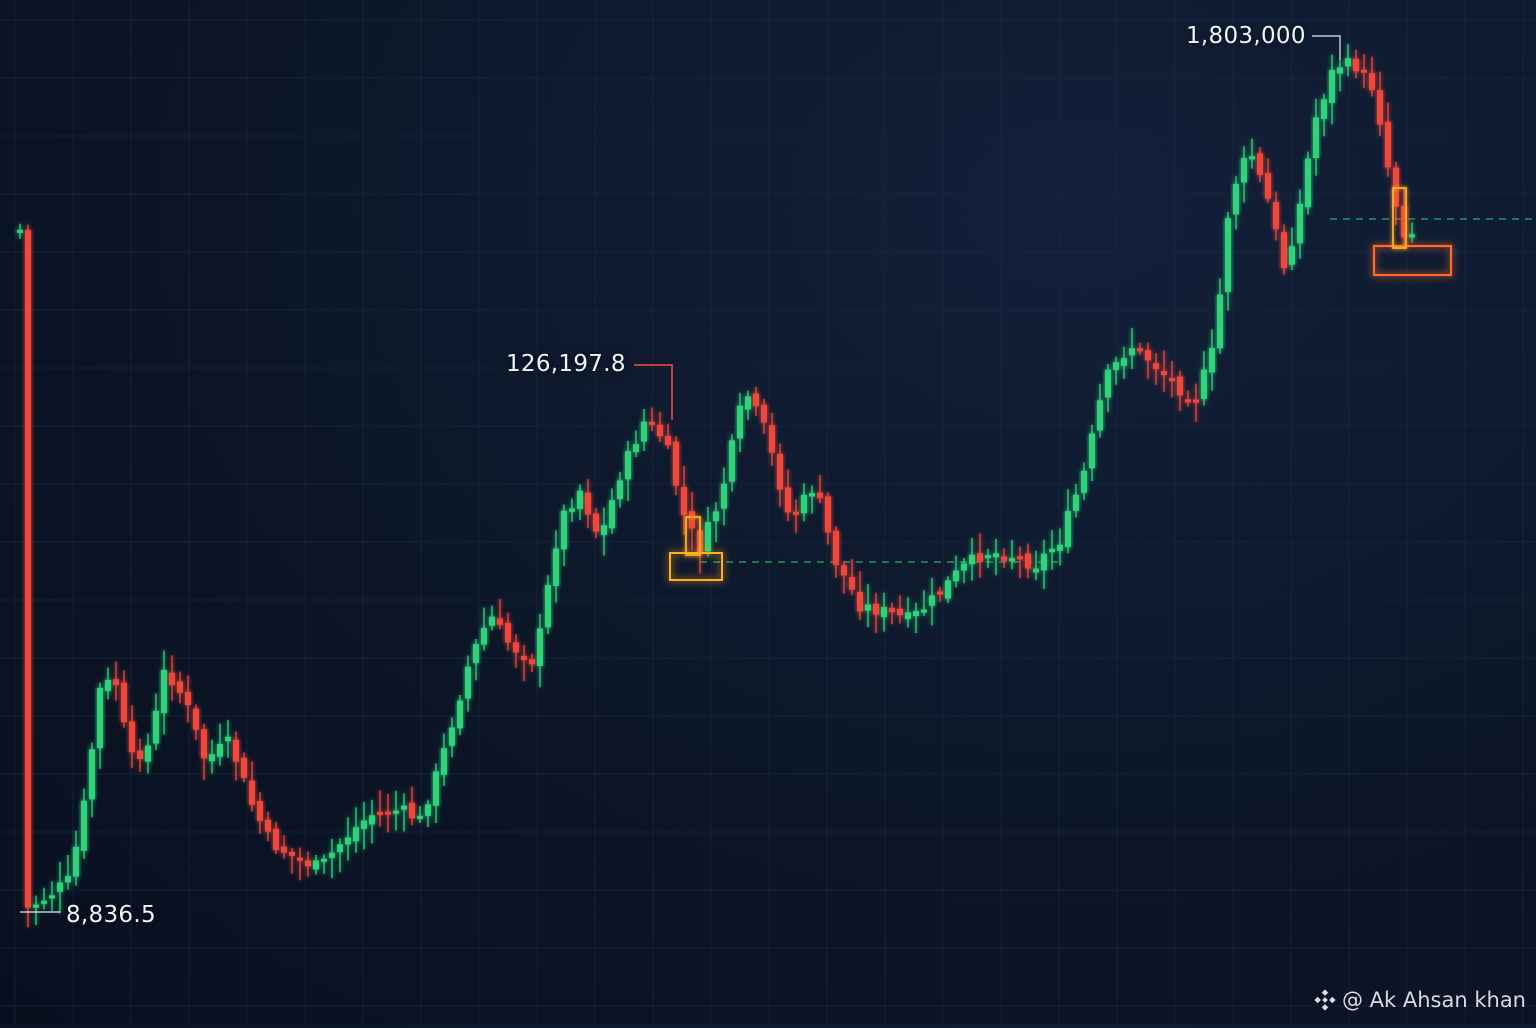 The image size is (1536, 1028). What do you see at coordinates (693, 536) in the screenshot?
I see `highlight-candle-mid` at bounding box center [693, 536].